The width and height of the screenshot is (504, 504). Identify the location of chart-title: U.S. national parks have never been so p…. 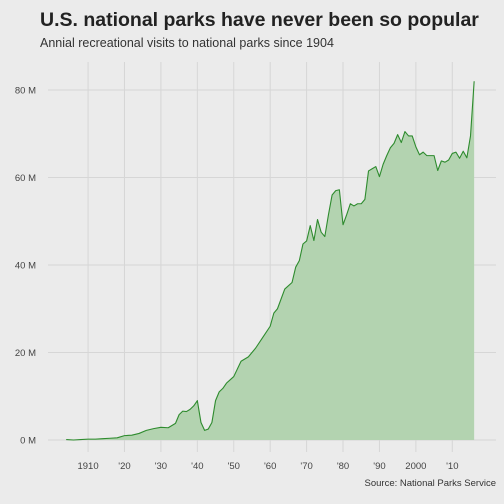
(259, 20).